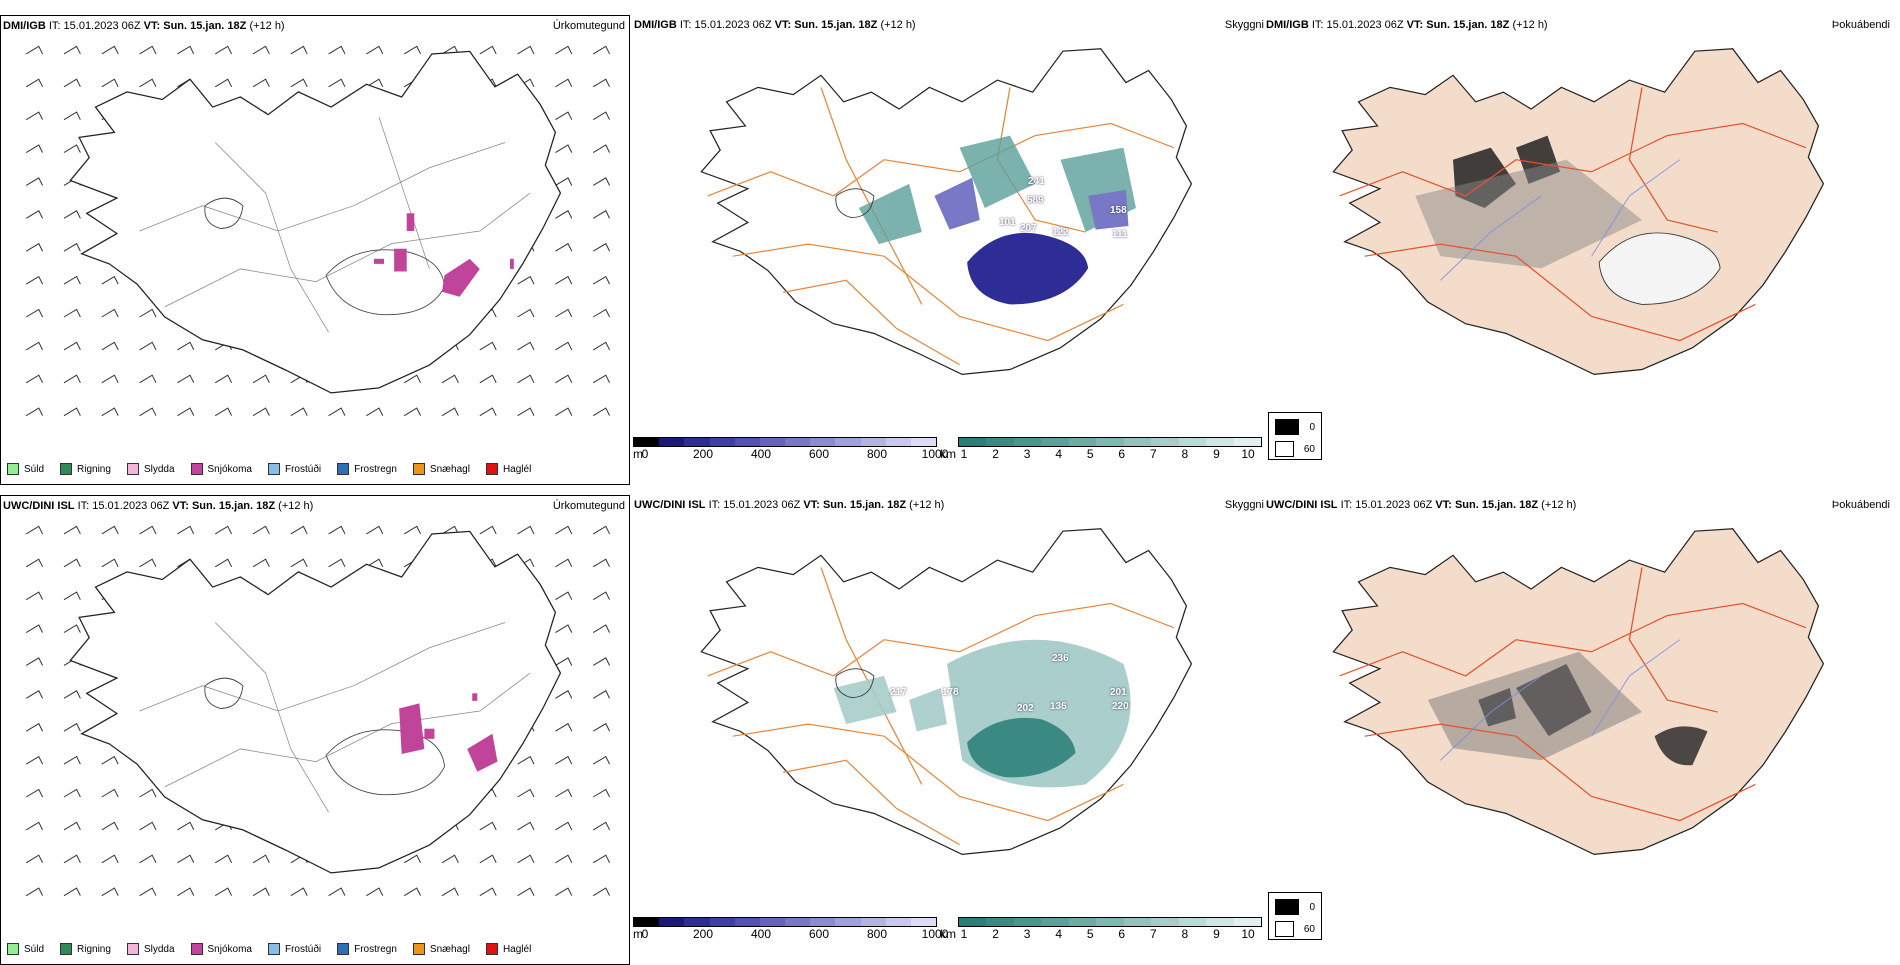  Describe the element at coordinates (25, 469) in the screenshot. I see `precip-legend-item: Súld` at that location.